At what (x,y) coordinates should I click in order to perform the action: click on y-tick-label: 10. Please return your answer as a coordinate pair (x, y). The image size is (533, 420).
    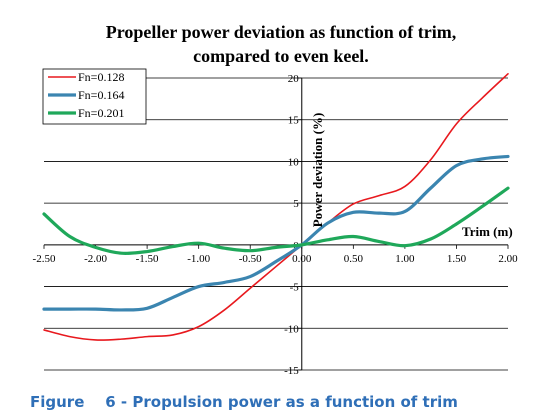
    Looking at the image, I should click on (294, 162).